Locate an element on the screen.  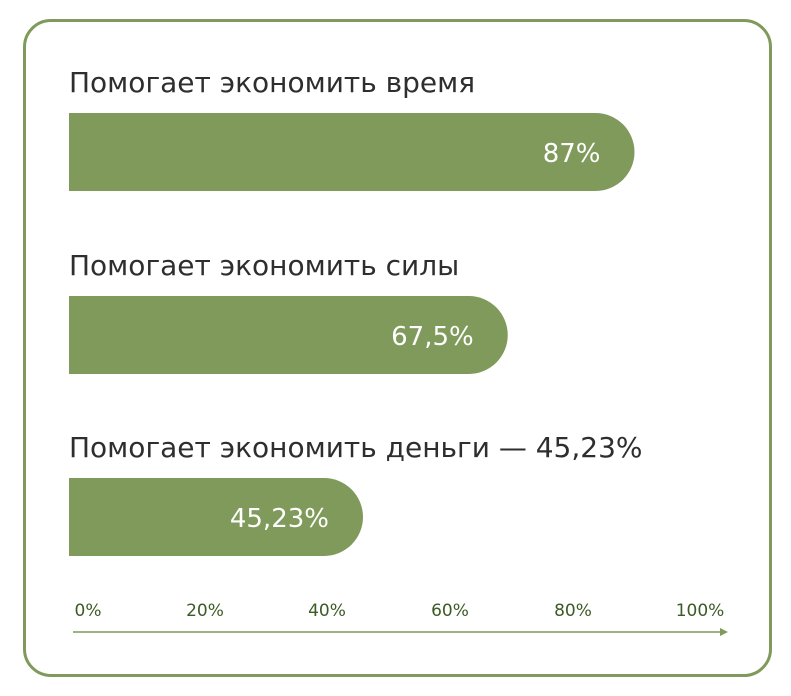
category-label: Помогает экономить деньги — 45,23% is located at coordinates (356, 447).